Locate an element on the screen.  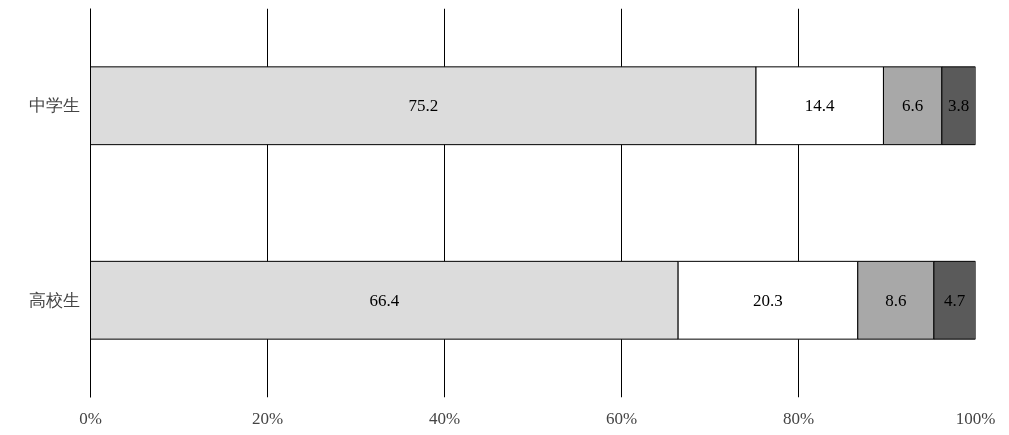
x-tick-label: 40% is located at coordinates (444, 418).